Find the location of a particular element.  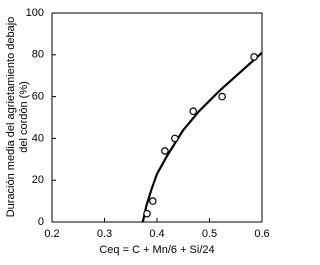

y-tick-label: 100 is located at coordinates (35, 13).